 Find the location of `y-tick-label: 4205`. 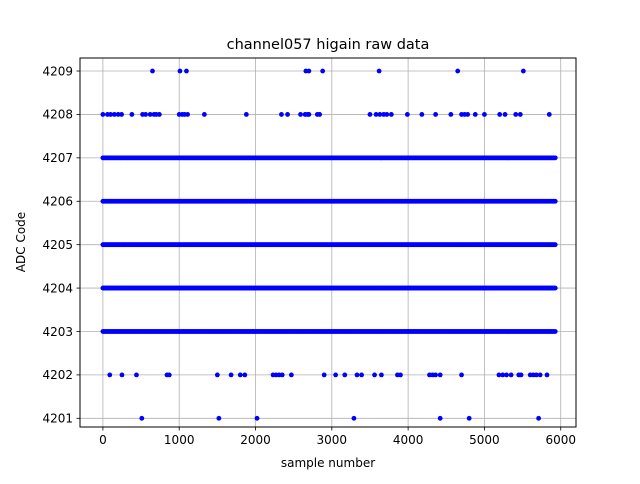

y-tick-label: 4205 is located at coordinates (57, 245).